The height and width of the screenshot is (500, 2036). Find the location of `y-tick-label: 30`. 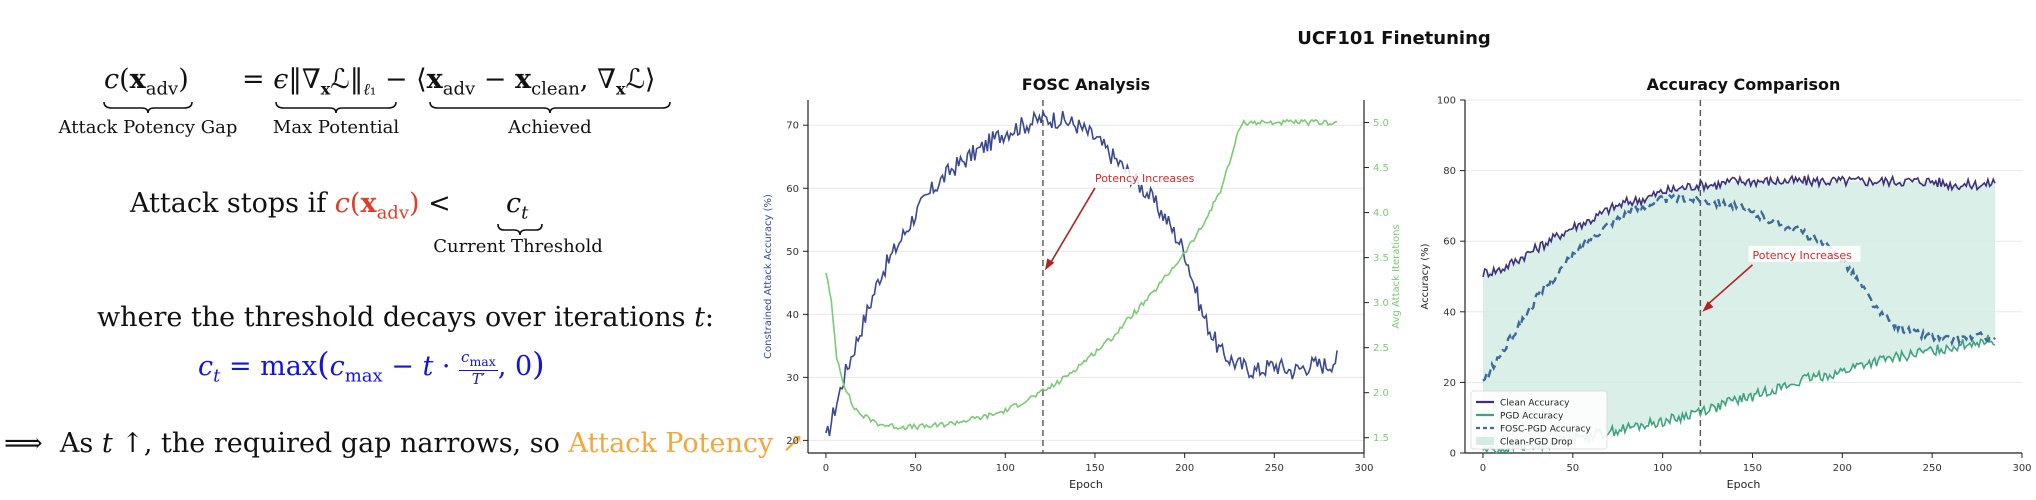

y-tick-label: 30 is located at coordinates (792, 378).